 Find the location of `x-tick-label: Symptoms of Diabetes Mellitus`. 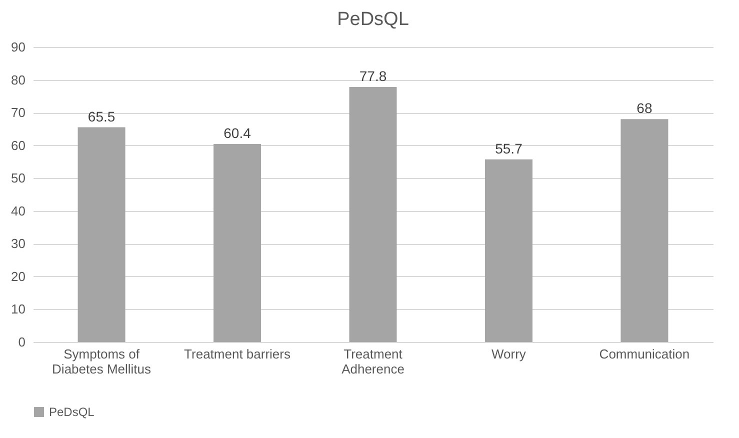

x-tick-label: Symptoms of Diabetes Mellitus is located at coordinates (102, 361).